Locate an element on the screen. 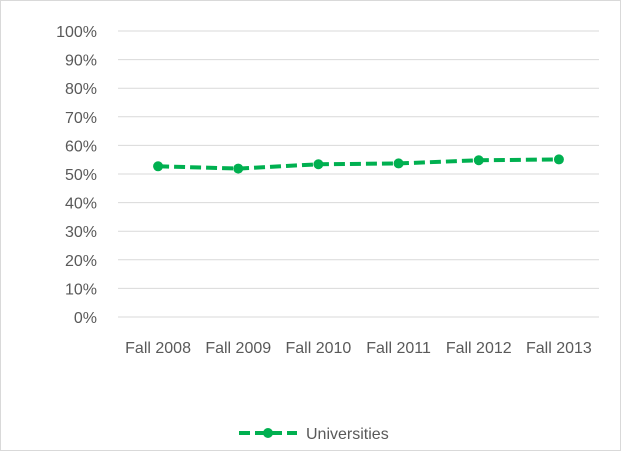 This screenshot has width=621, height=455. x-tick-label: Fall 2008 is located at coordinates (158, 348).